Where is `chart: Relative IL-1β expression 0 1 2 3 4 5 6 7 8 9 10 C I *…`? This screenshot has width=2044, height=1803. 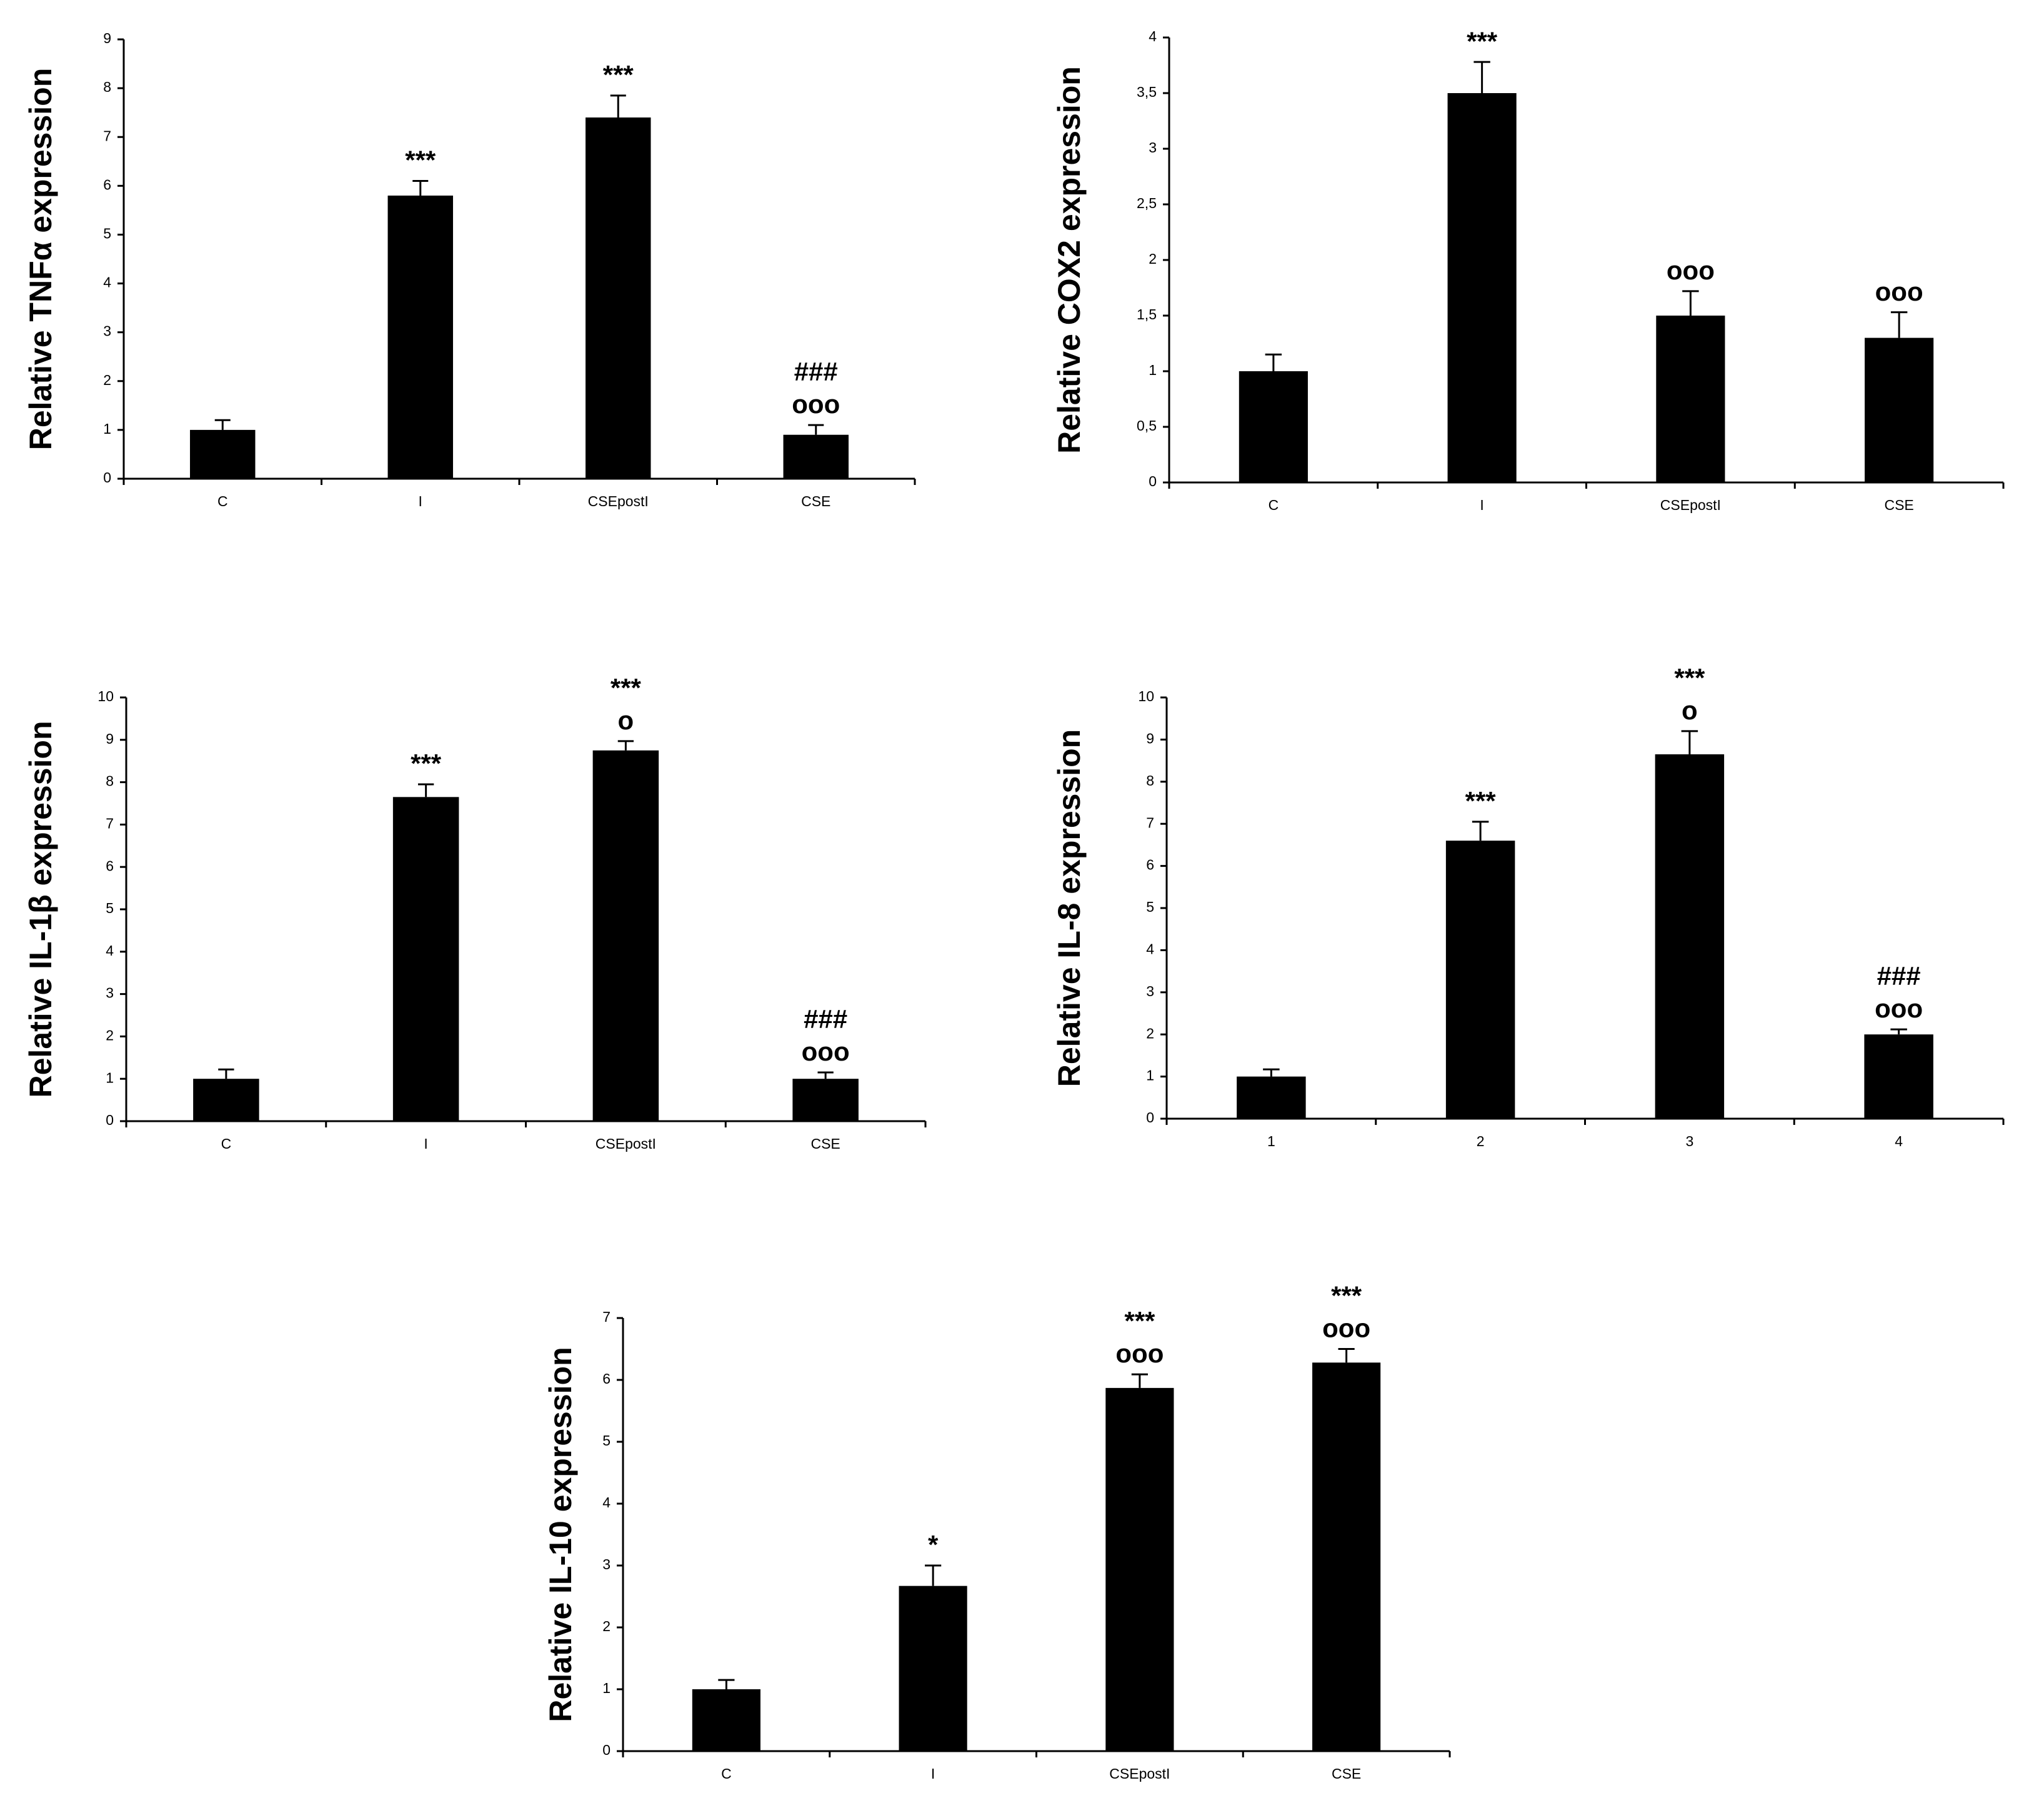 chart: Relative IL-1β expression 0 1 2 3 4 5 6 7 8 9 10 C I *… is located at coordinates (475, 912).